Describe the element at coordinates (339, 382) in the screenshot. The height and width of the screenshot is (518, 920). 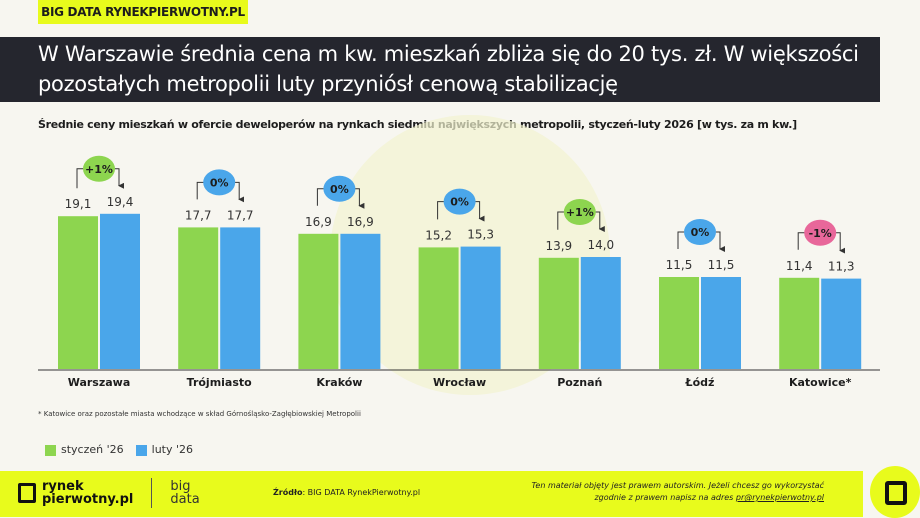
I see `category-label: Kraków` at that location.